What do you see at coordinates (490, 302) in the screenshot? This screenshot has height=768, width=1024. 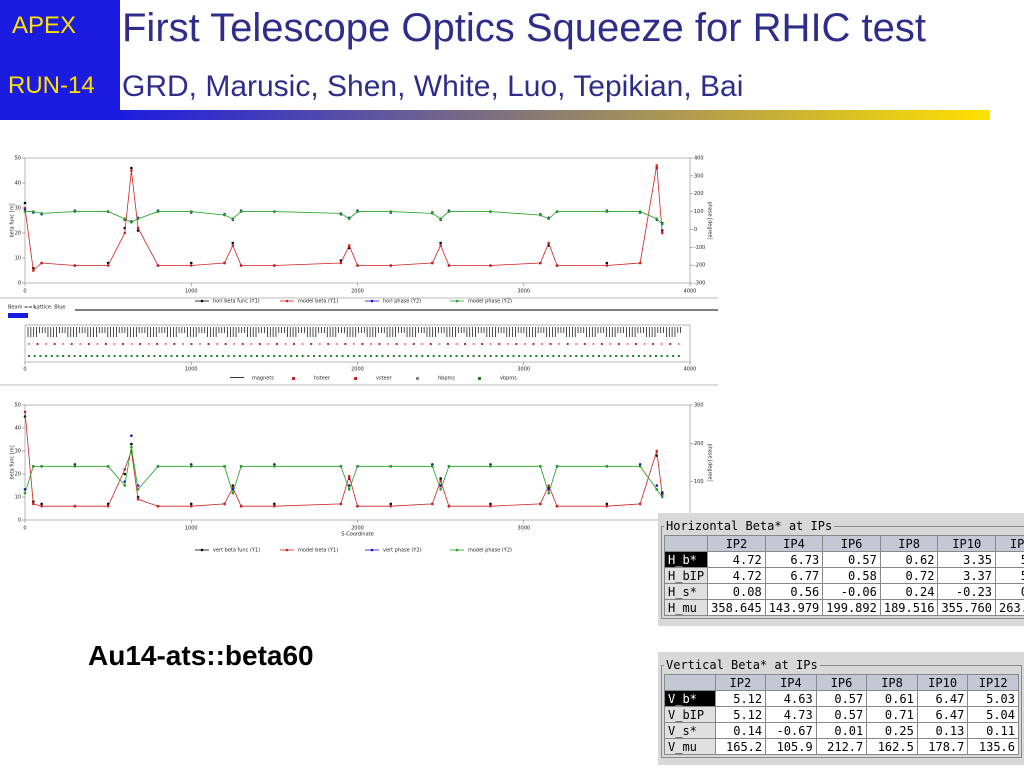 I see `legend-label: model phase (Y2)` at bounding box center [490, 302].